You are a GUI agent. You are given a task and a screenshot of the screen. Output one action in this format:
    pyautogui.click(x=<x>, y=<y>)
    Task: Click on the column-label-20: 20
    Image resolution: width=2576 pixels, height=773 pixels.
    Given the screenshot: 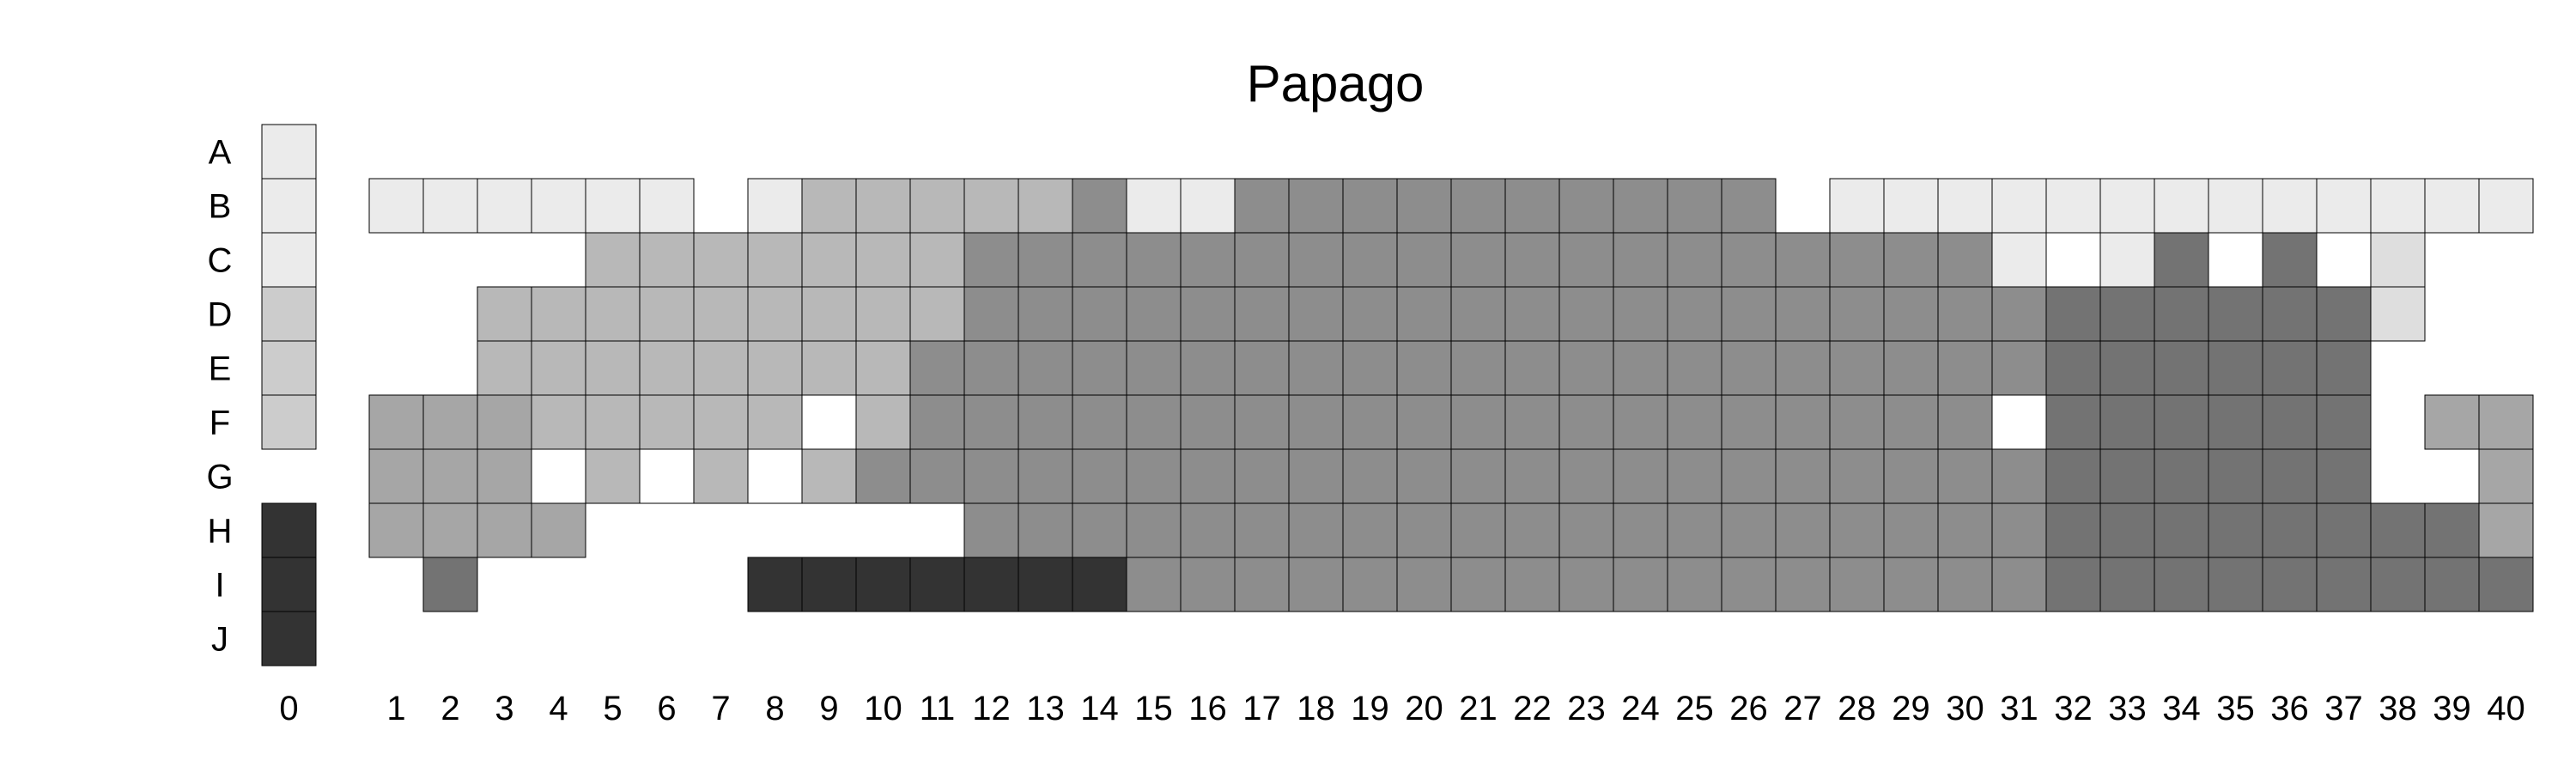 What is the action you would take?
    pyautogui.click(x=1424, y=708)
    